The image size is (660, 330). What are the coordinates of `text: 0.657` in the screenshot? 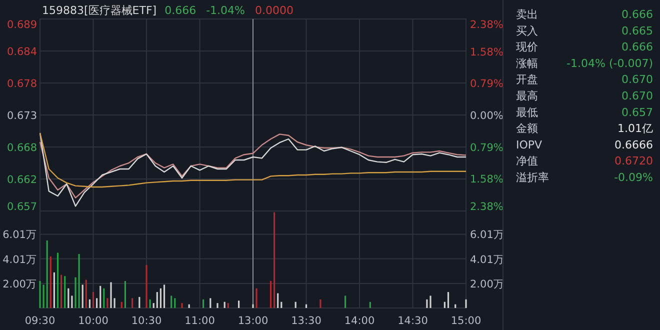 It's located at (637, 112).